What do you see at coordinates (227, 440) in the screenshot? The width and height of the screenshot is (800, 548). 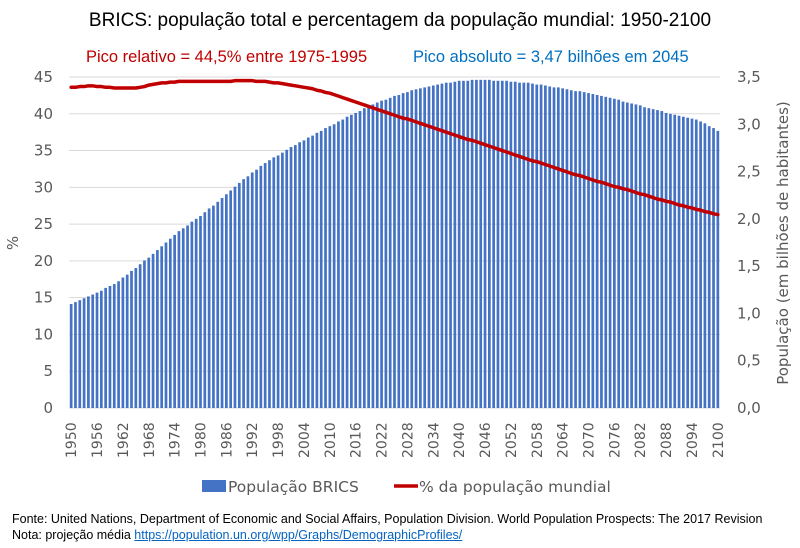 I see `x-tick-label: 1986` at bounding box center [227, 440].